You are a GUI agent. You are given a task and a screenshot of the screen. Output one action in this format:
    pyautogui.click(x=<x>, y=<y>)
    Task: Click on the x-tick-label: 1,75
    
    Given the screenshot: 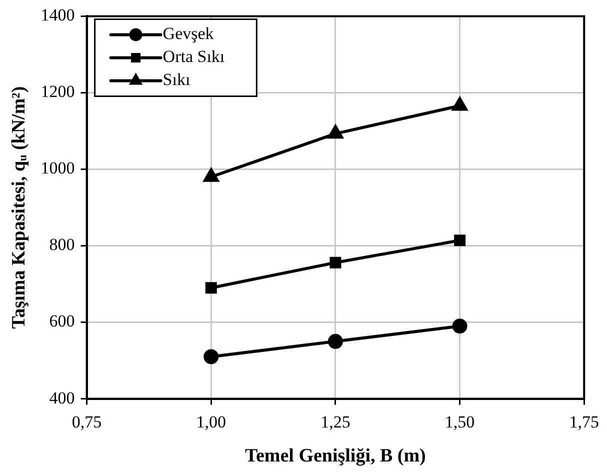 What is the action you would take?
    pyautogui.click(x=584, y=422)
    